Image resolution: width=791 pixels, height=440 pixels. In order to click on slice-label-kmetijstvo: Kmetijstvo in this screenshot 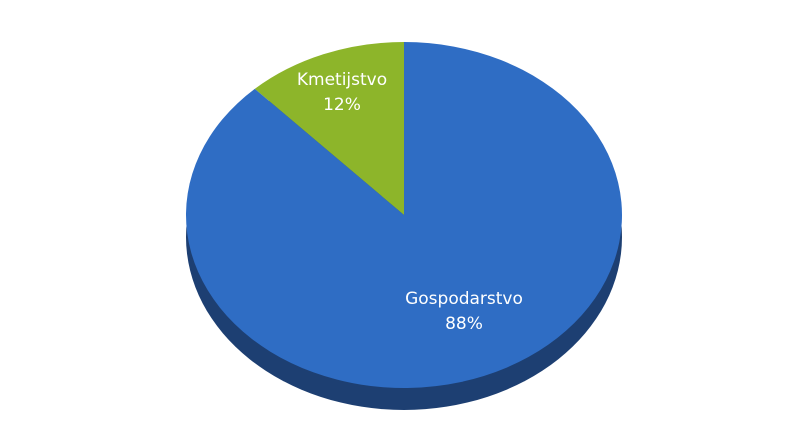, I will do `click(342, 80)`.